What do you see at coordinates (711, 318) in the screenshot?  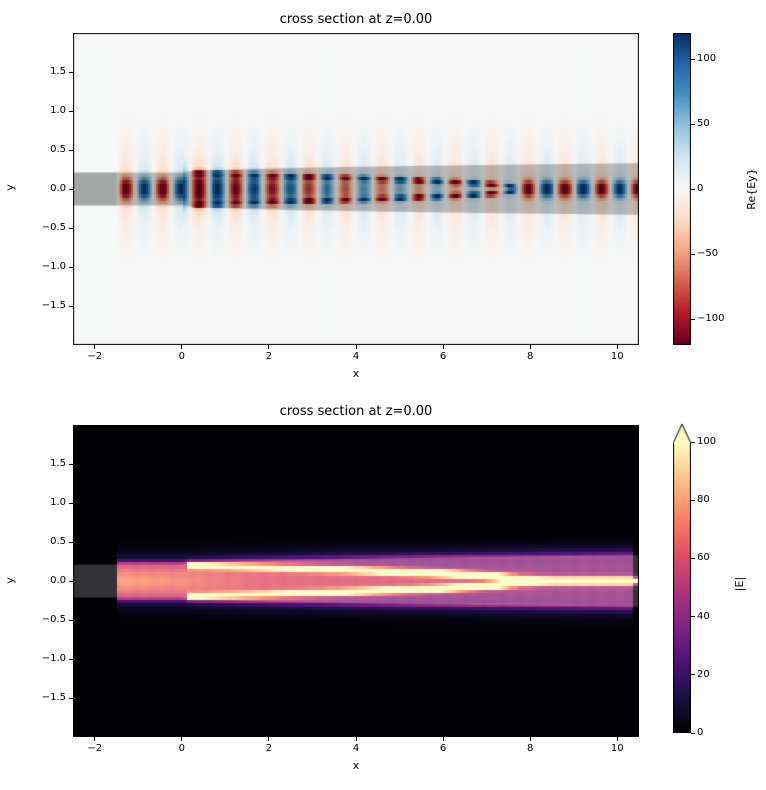 I see `colorbar-tick-label: −100` at bounding box center [711, 318].